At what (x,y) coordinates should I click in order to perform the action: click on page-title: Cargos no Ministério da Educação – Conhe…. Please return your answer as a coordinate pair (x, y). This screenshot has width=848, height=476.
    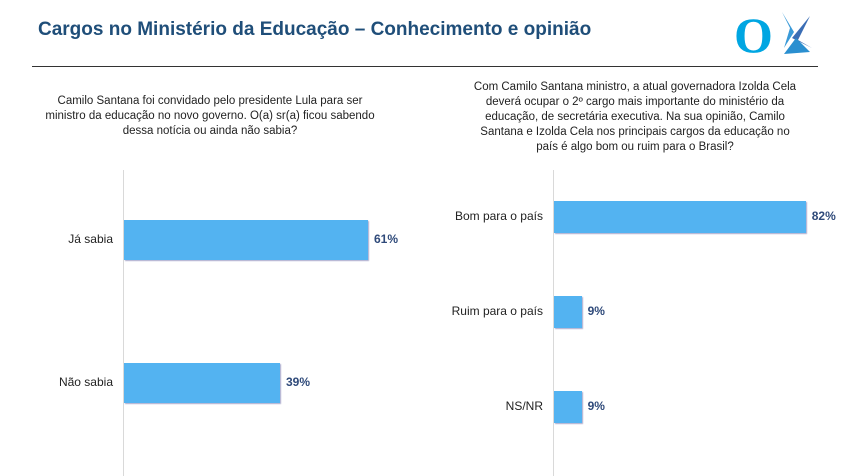
    Looking at the image, I should click on (315, 29).